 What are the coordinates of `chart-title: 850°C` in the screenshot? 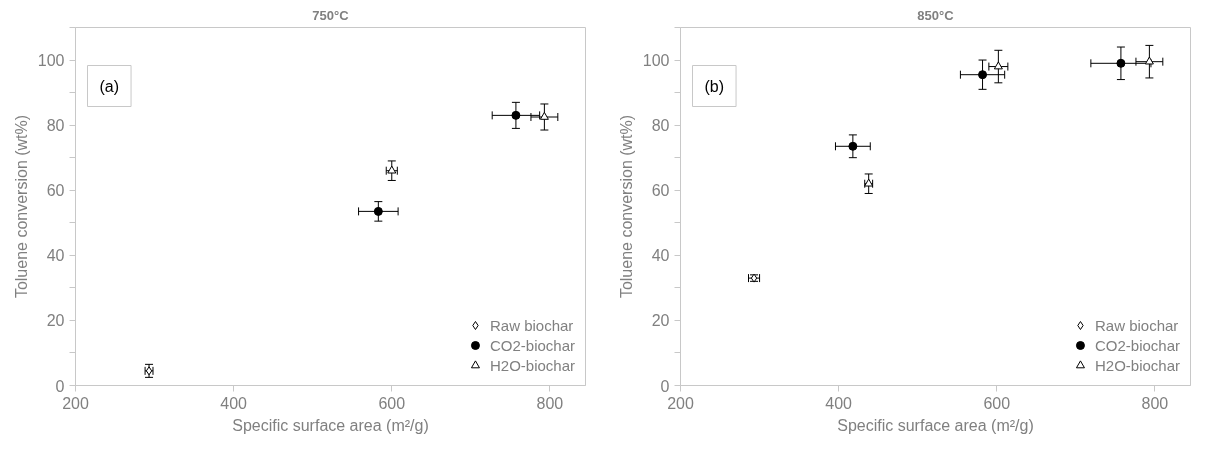 It's located at (936, 15).